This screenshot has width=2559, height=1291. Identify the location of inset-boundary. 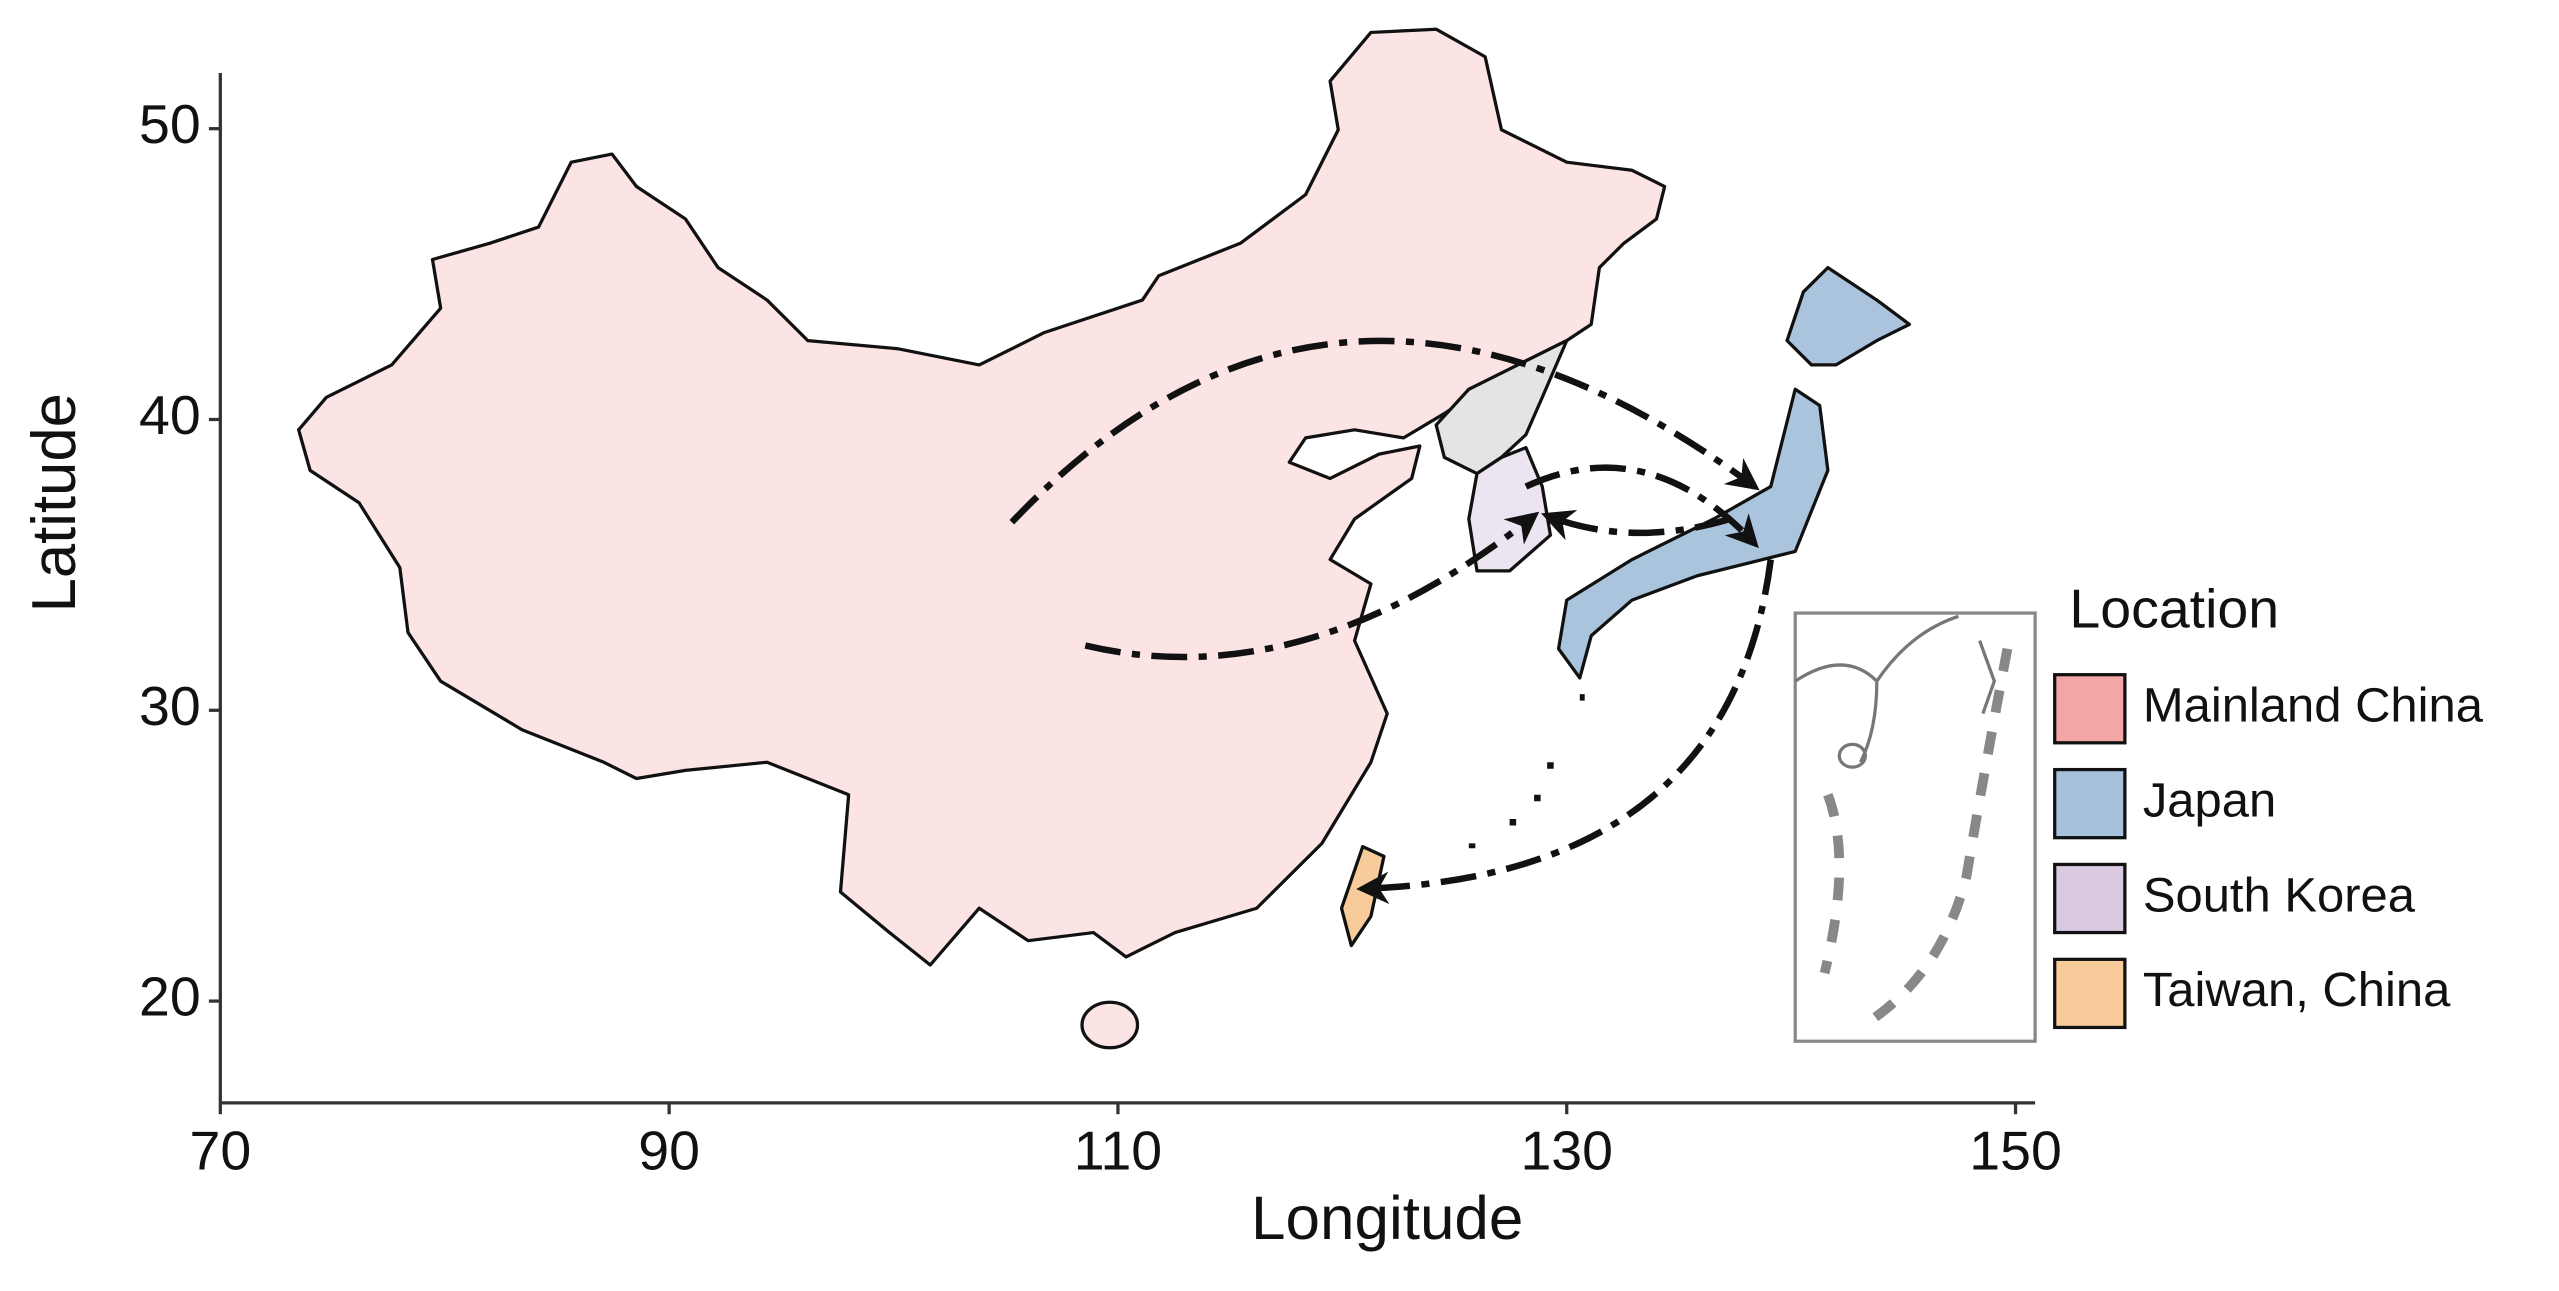
(1916, 836).